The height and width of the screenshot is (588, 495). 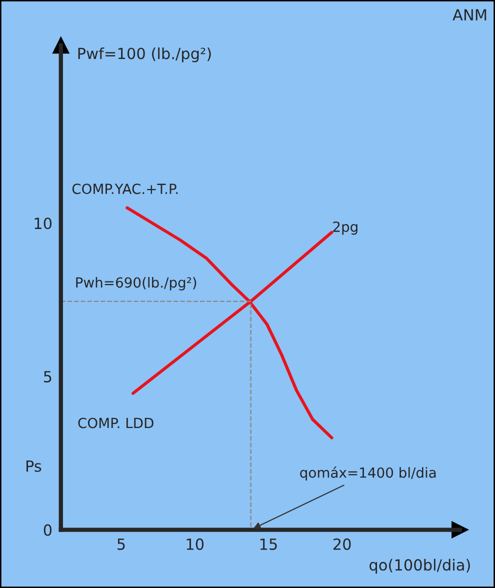 What do you see at coordinates (342, 544) in the screenshot?
I see `x-tick-label: 20` at bounding box center [342, 544].